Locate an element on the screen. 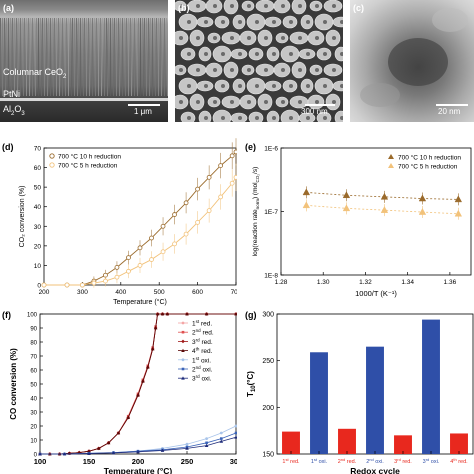 The width and height of the screenshot is (474, 474). x-tick-label: 200 is located at coordinates (138, 461).